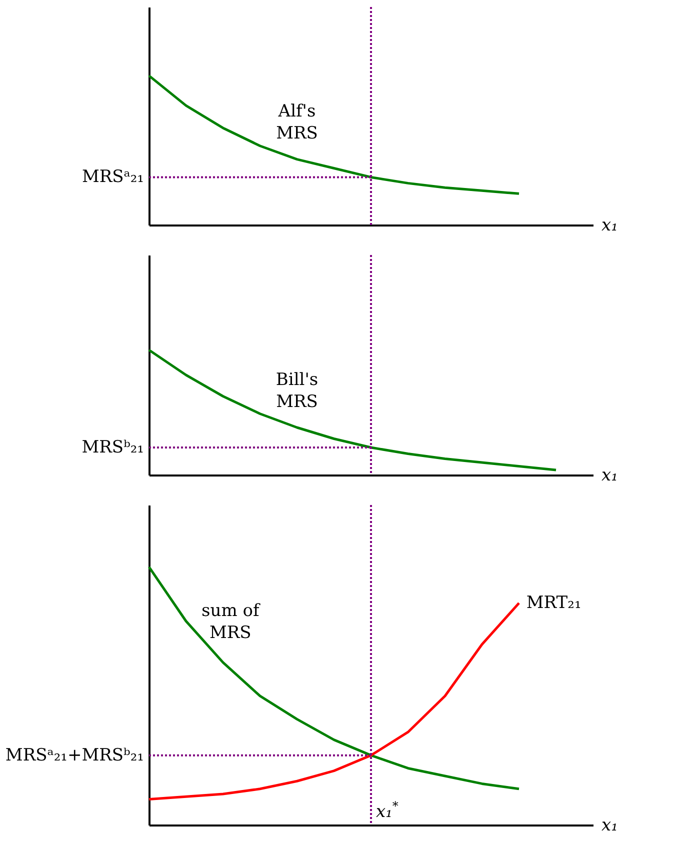 The height and width of the screenshot is (857, 681). Describe the element at coordinates (387, 810) in the screenshot. I see `annotation: x₁$^{*}$` at that location.